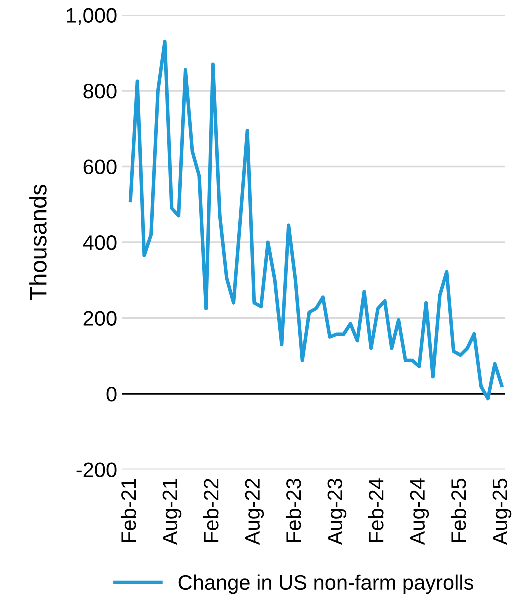  I want to click on y-tick-label: 400, so click(100, 242).